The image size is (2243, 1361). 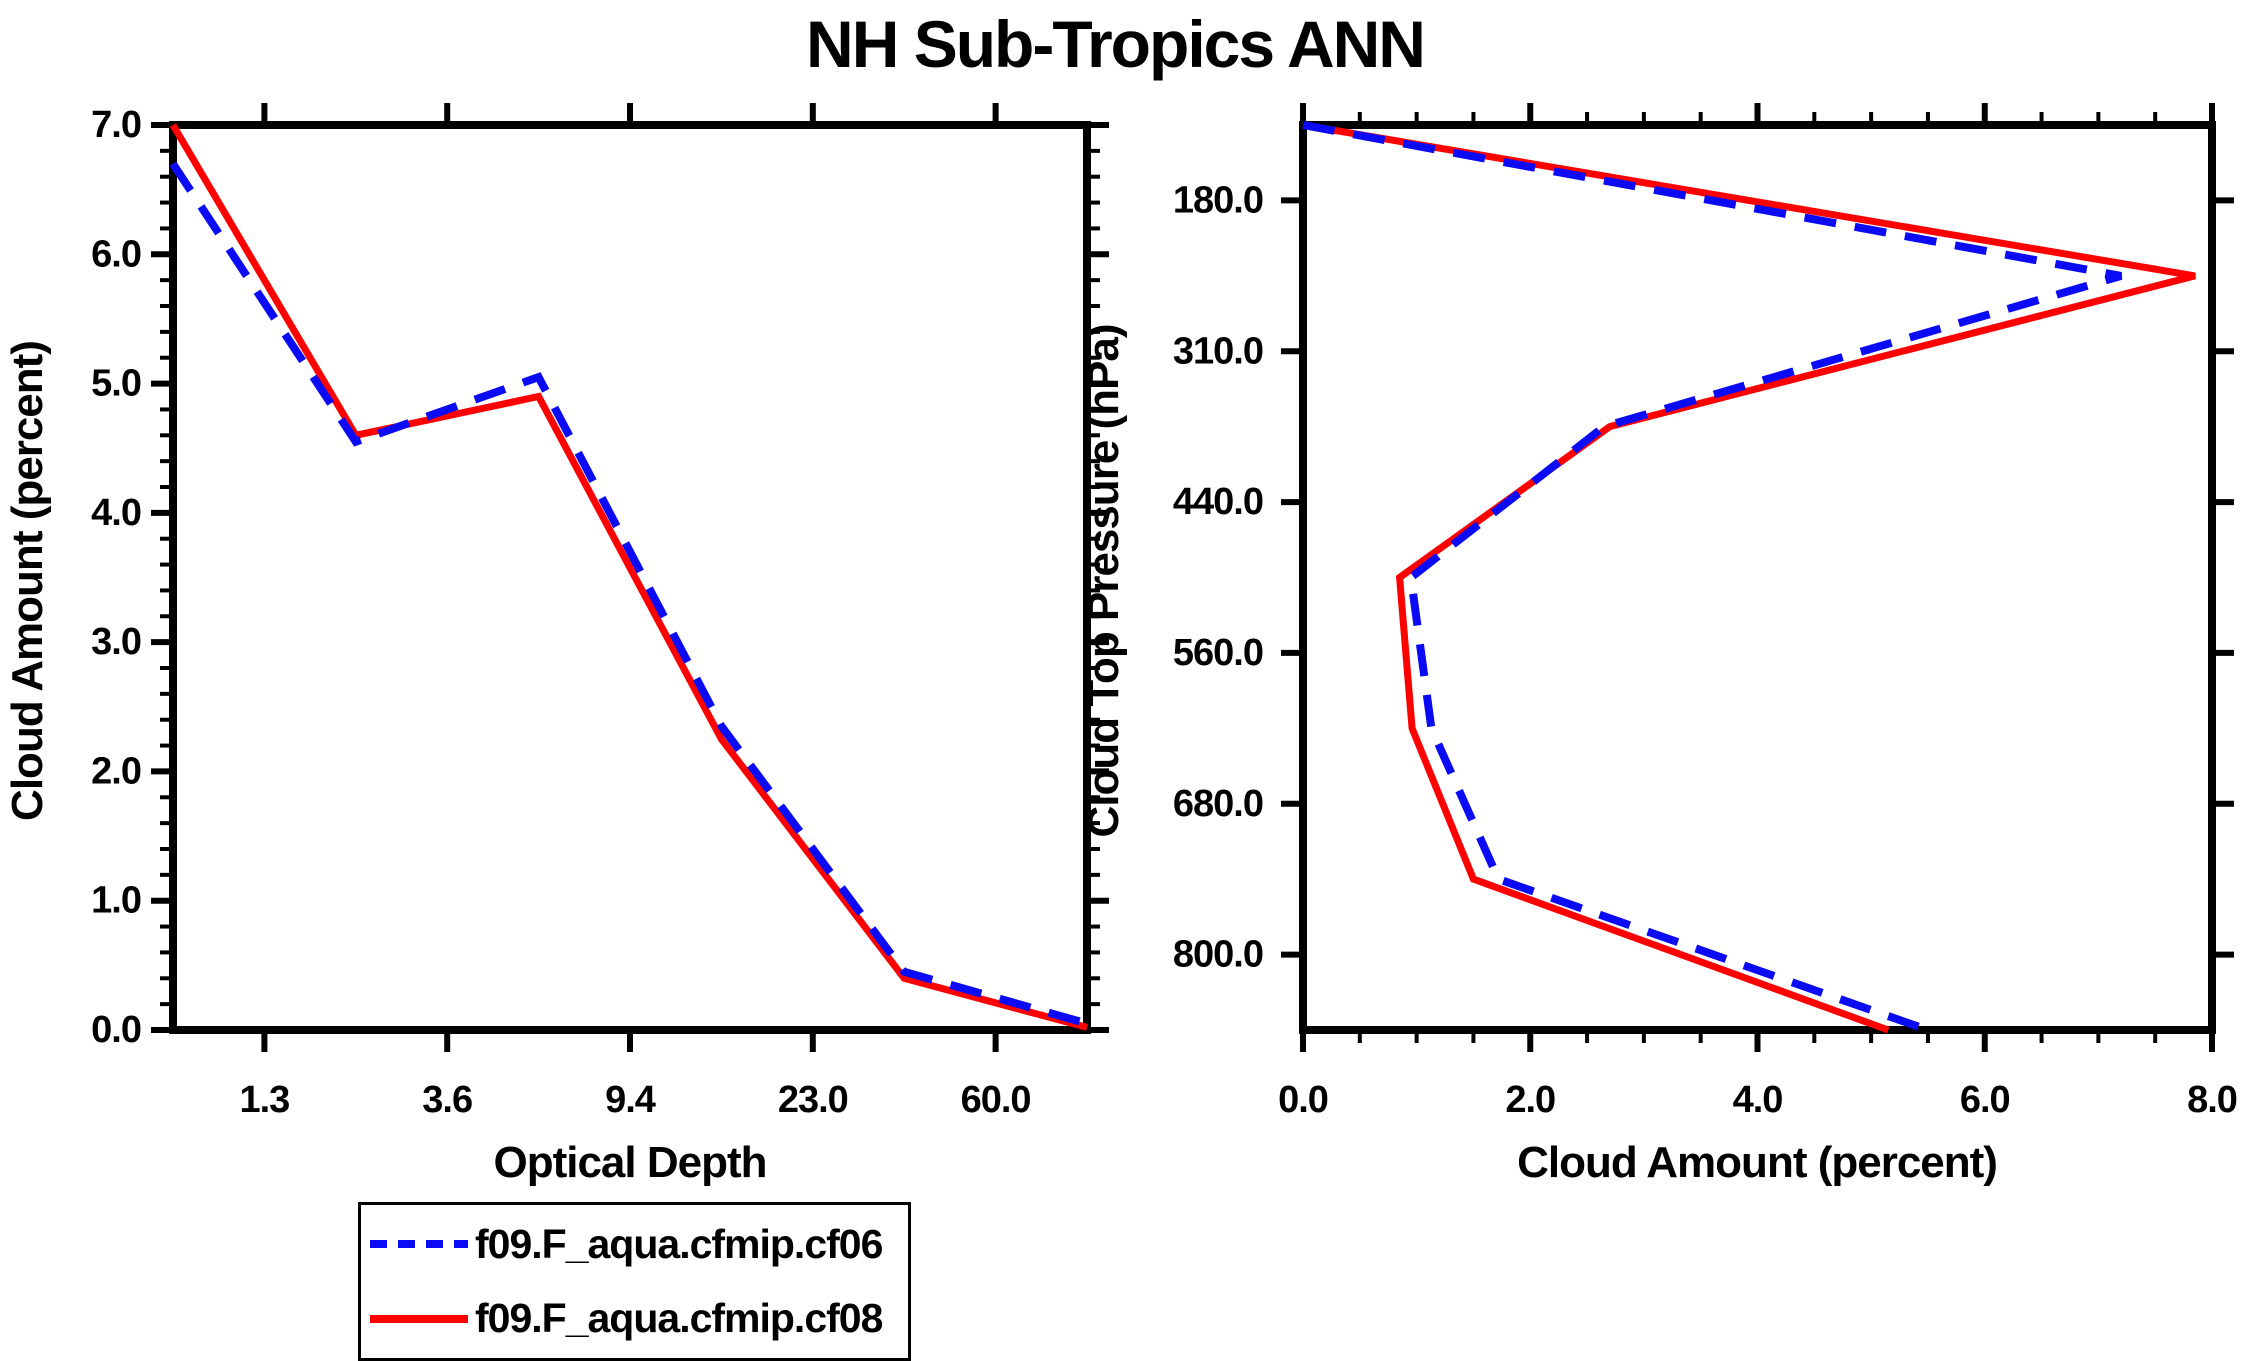 I want to click on left-panel-x-axis-title: Optical Depth, so click(x=630, y=1162).